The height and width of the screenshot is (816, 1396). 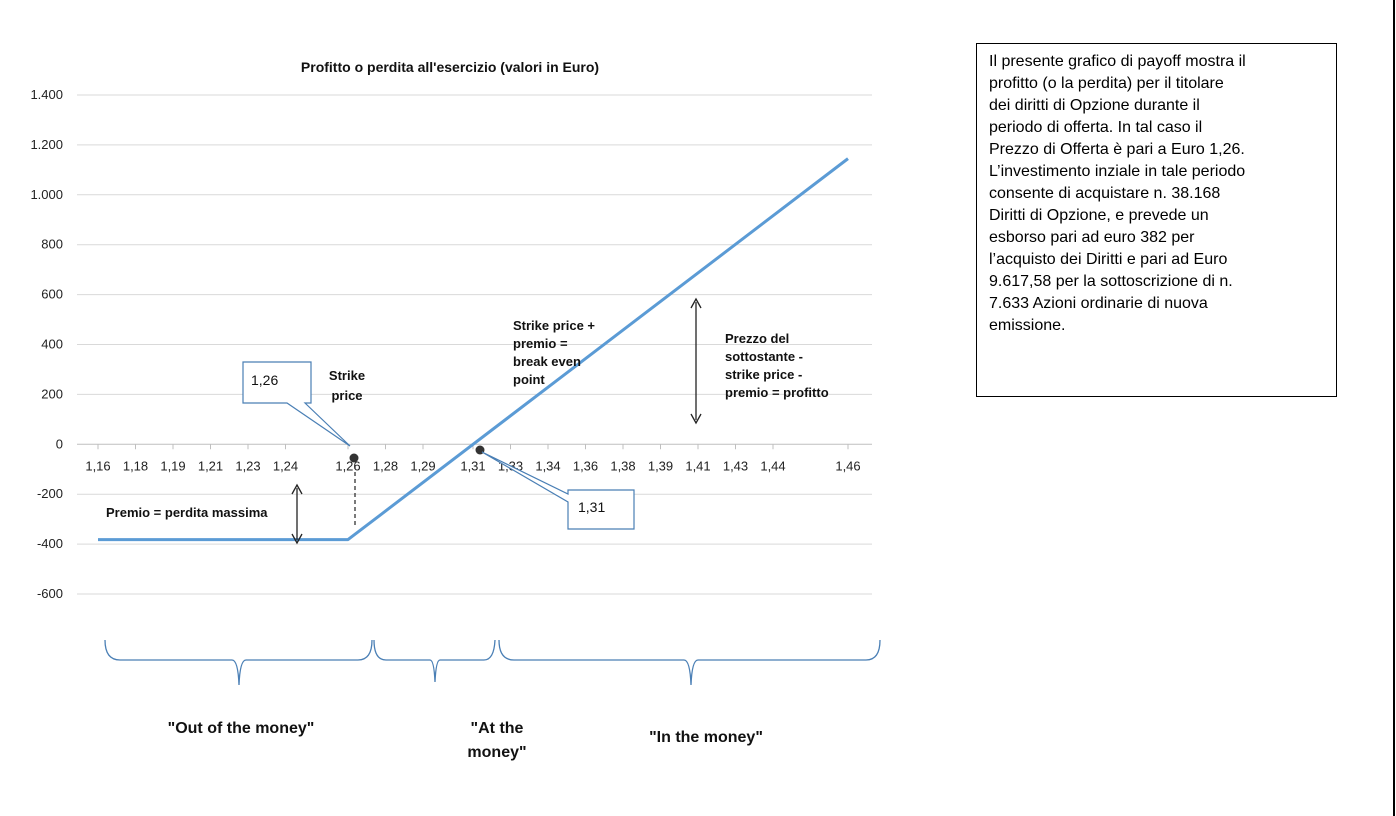 What do you see at coordinates (777, 392) in the screenshot?
I see `profit-label-line-4: premio = profitto` at bounding box center [777, 392].